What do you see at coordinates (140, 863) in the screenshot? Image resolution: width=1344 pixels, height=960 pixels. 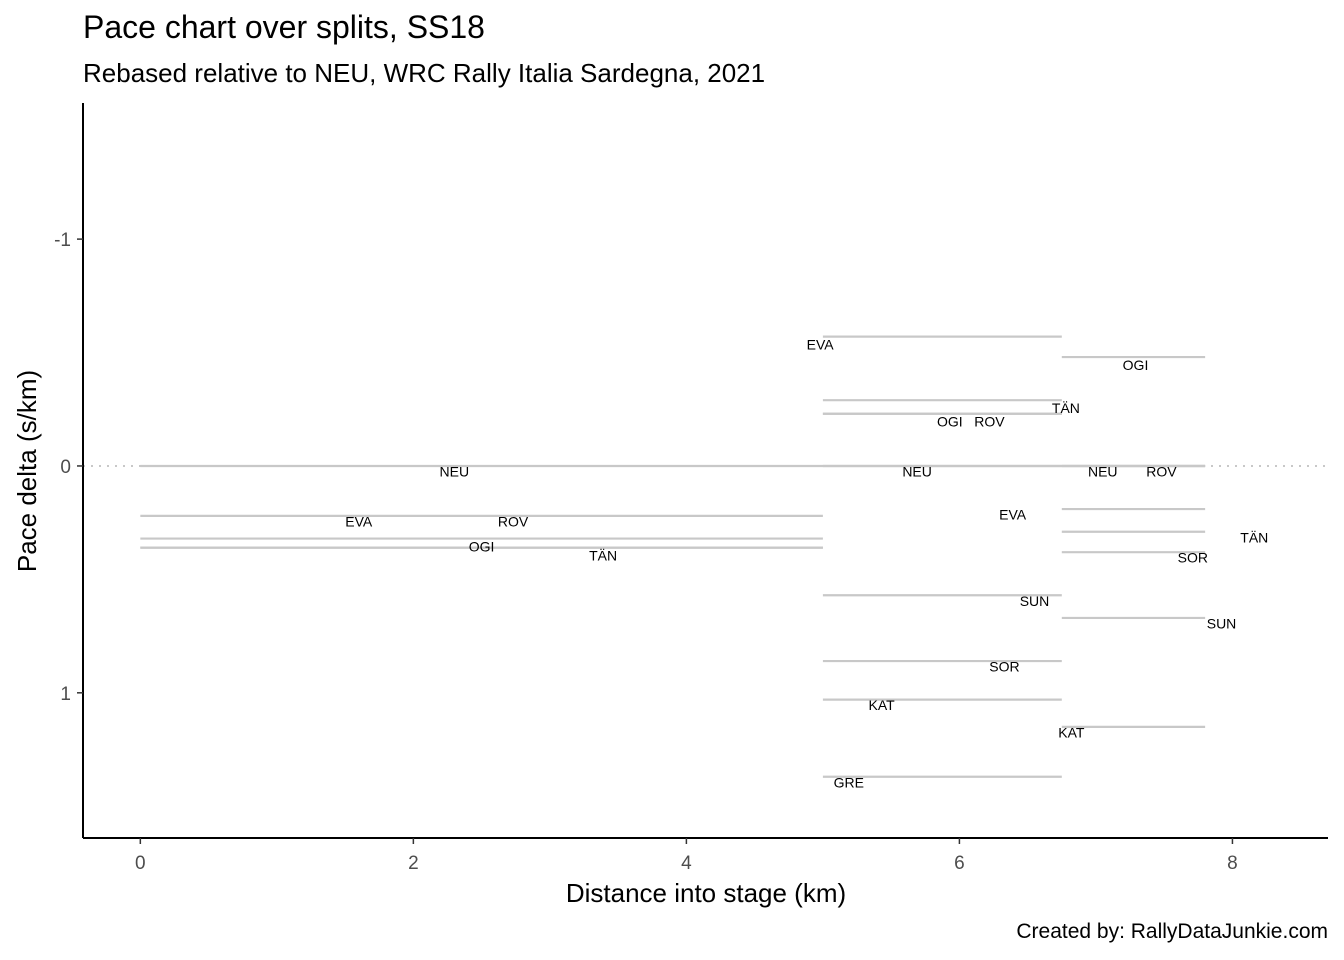 I see `x-tick-label: 0` at bounding box center [140, 863].